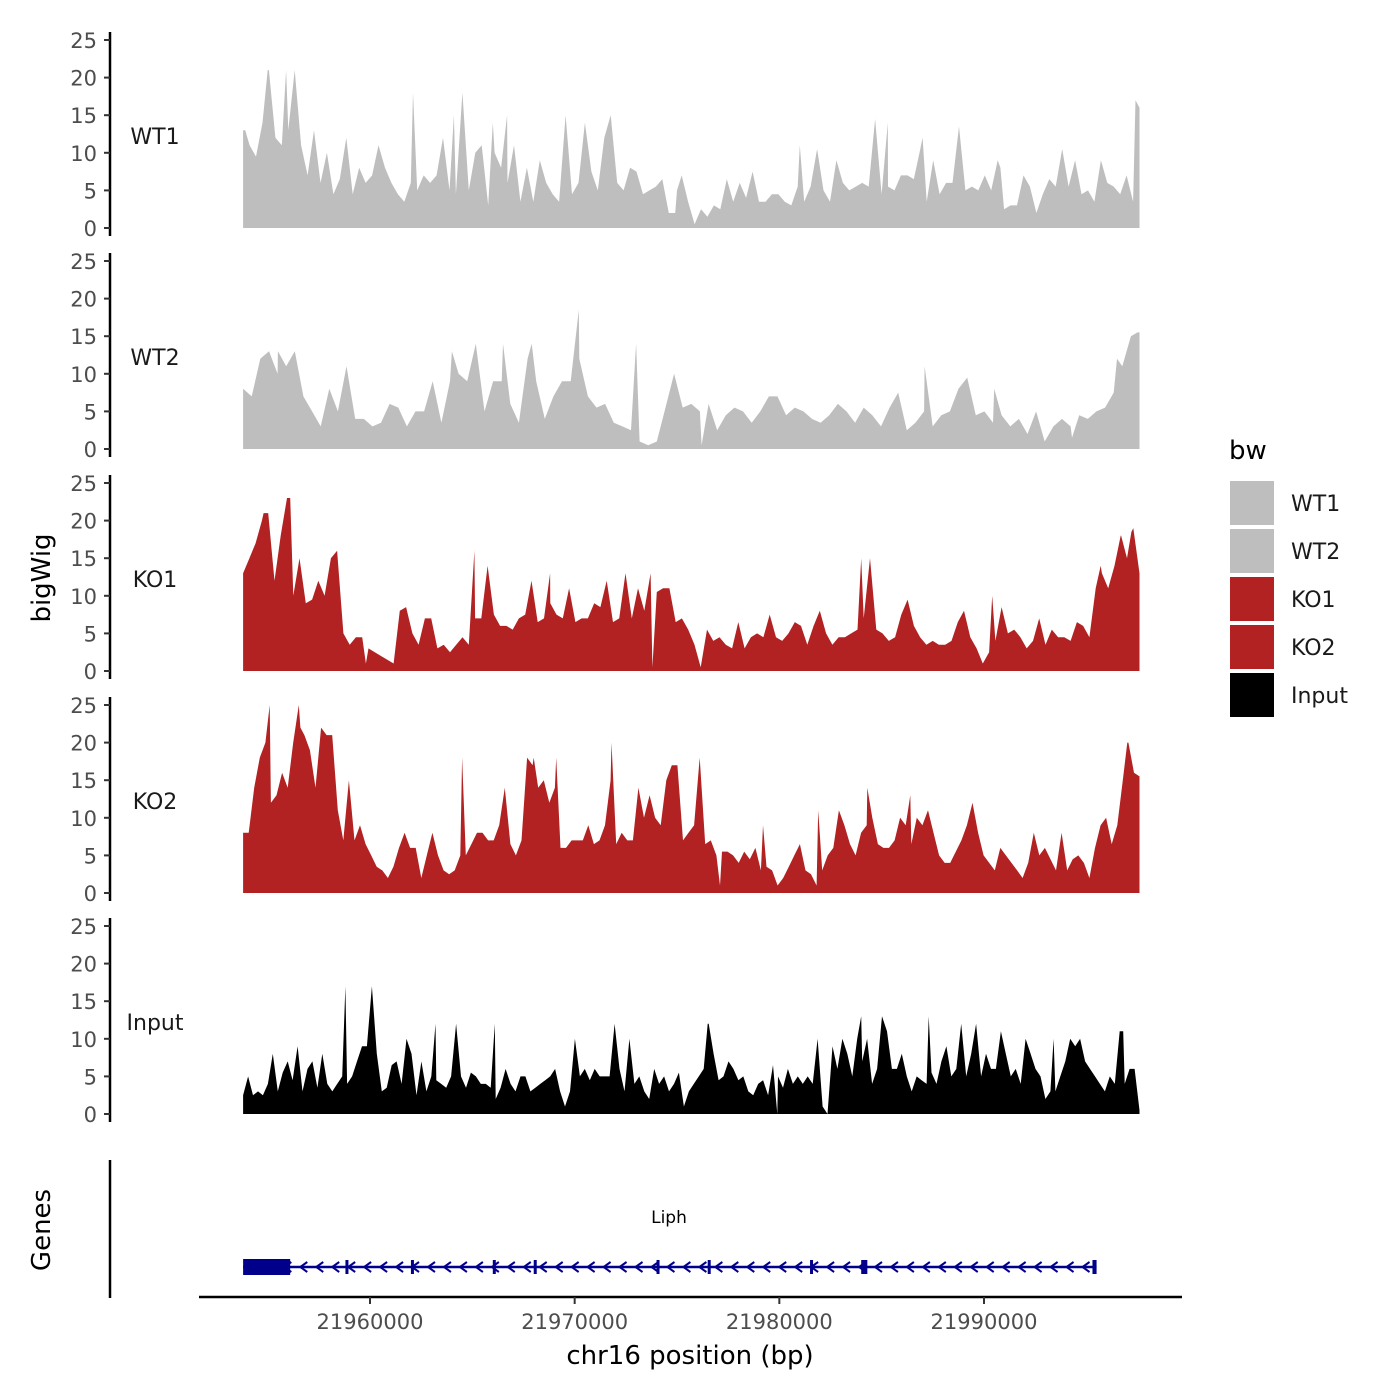 This screenshot has height=1400, width=1400. Describe the element at coordinates (602, 1229) in the screenshot. I see `gene-track: Liph` at that location.